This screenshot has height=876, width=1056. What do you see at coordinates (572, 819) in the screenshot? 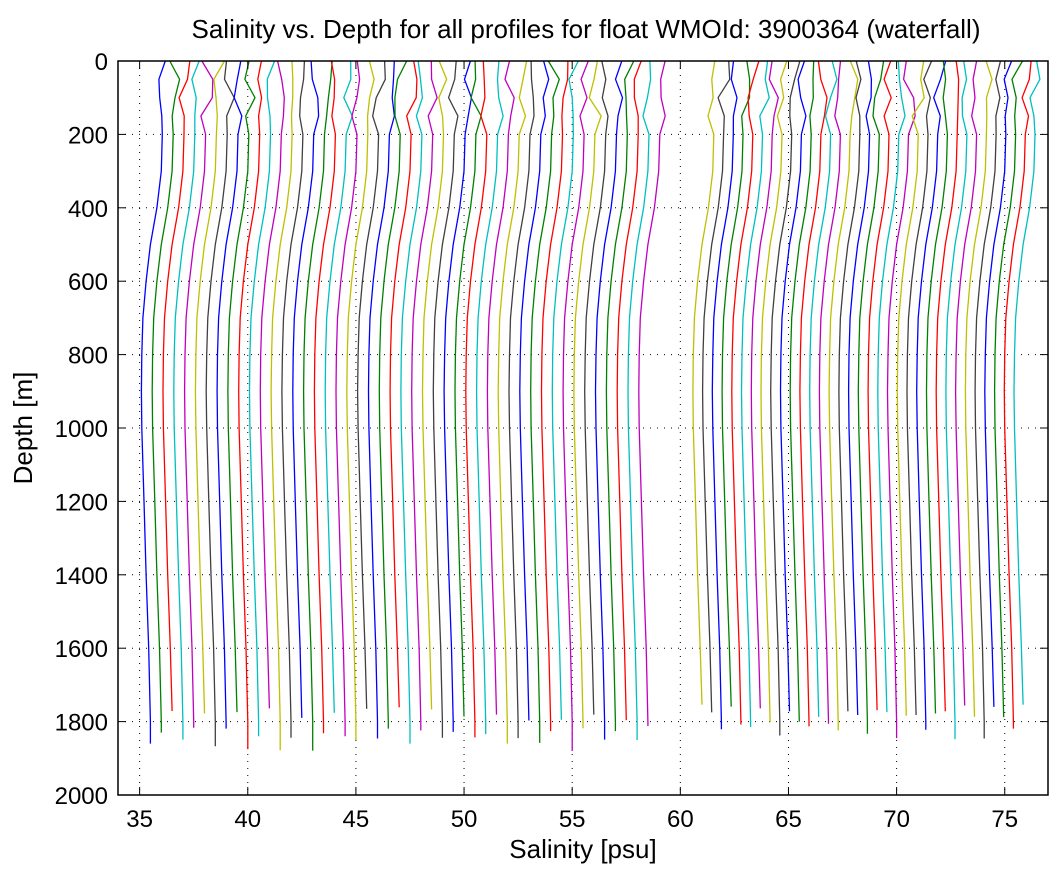
I see `x-tick-label: 55` at bounding box center [572, 819].